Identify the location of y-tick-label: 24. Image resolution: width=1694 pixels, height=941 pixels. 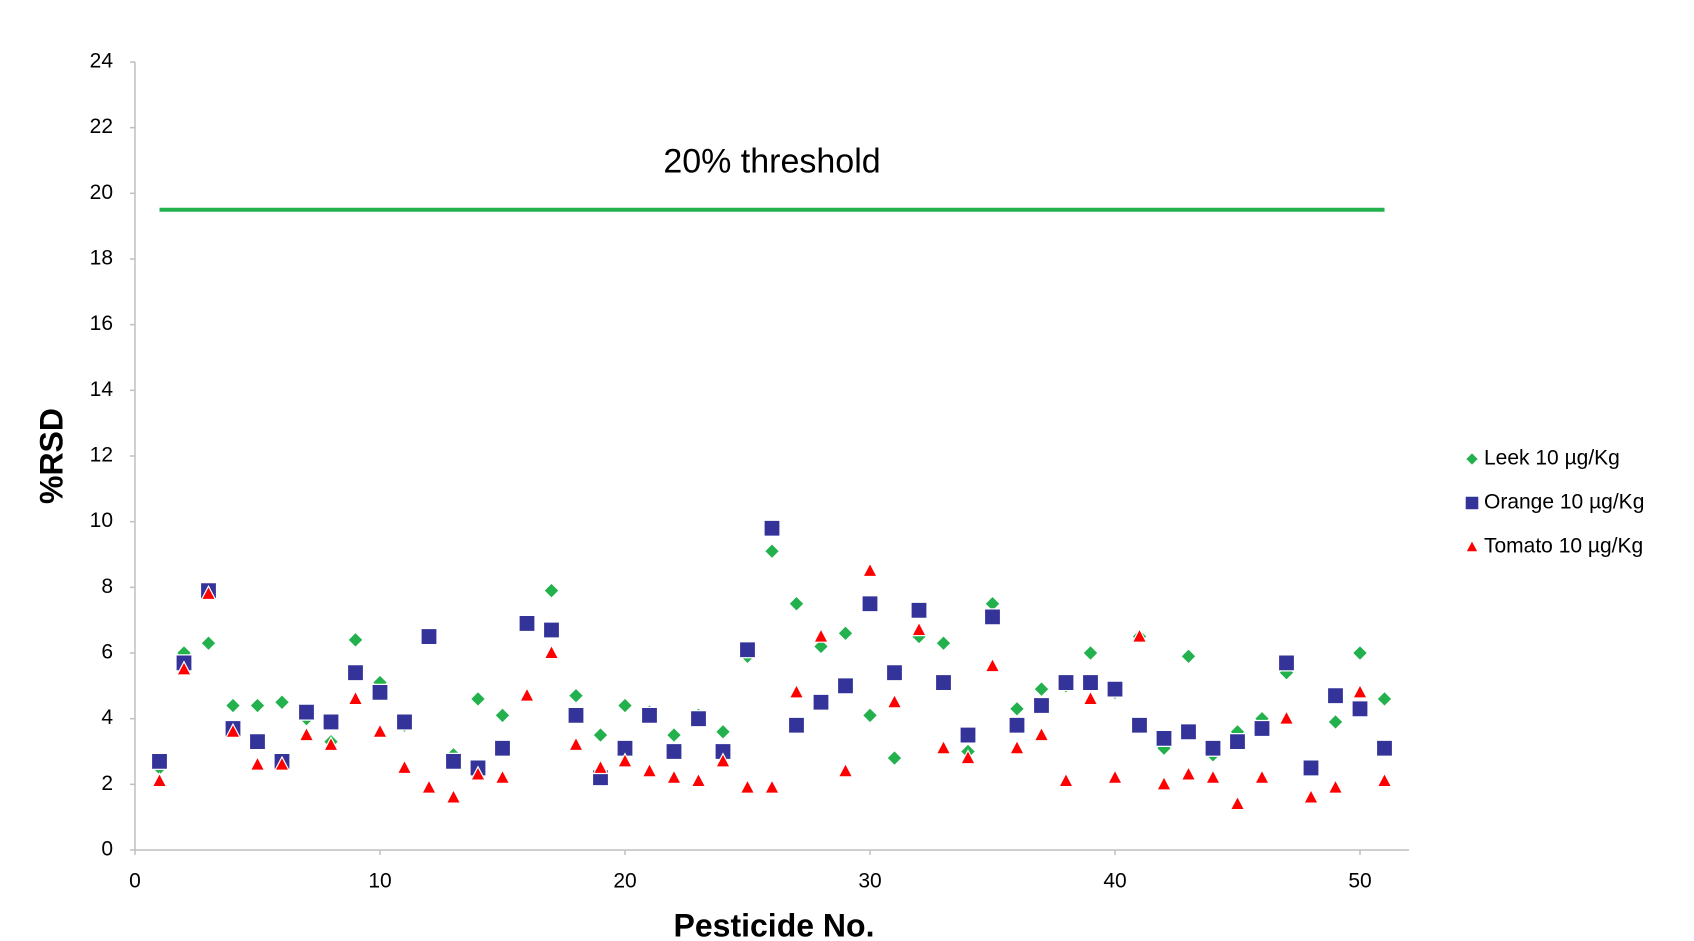
(102, 61).